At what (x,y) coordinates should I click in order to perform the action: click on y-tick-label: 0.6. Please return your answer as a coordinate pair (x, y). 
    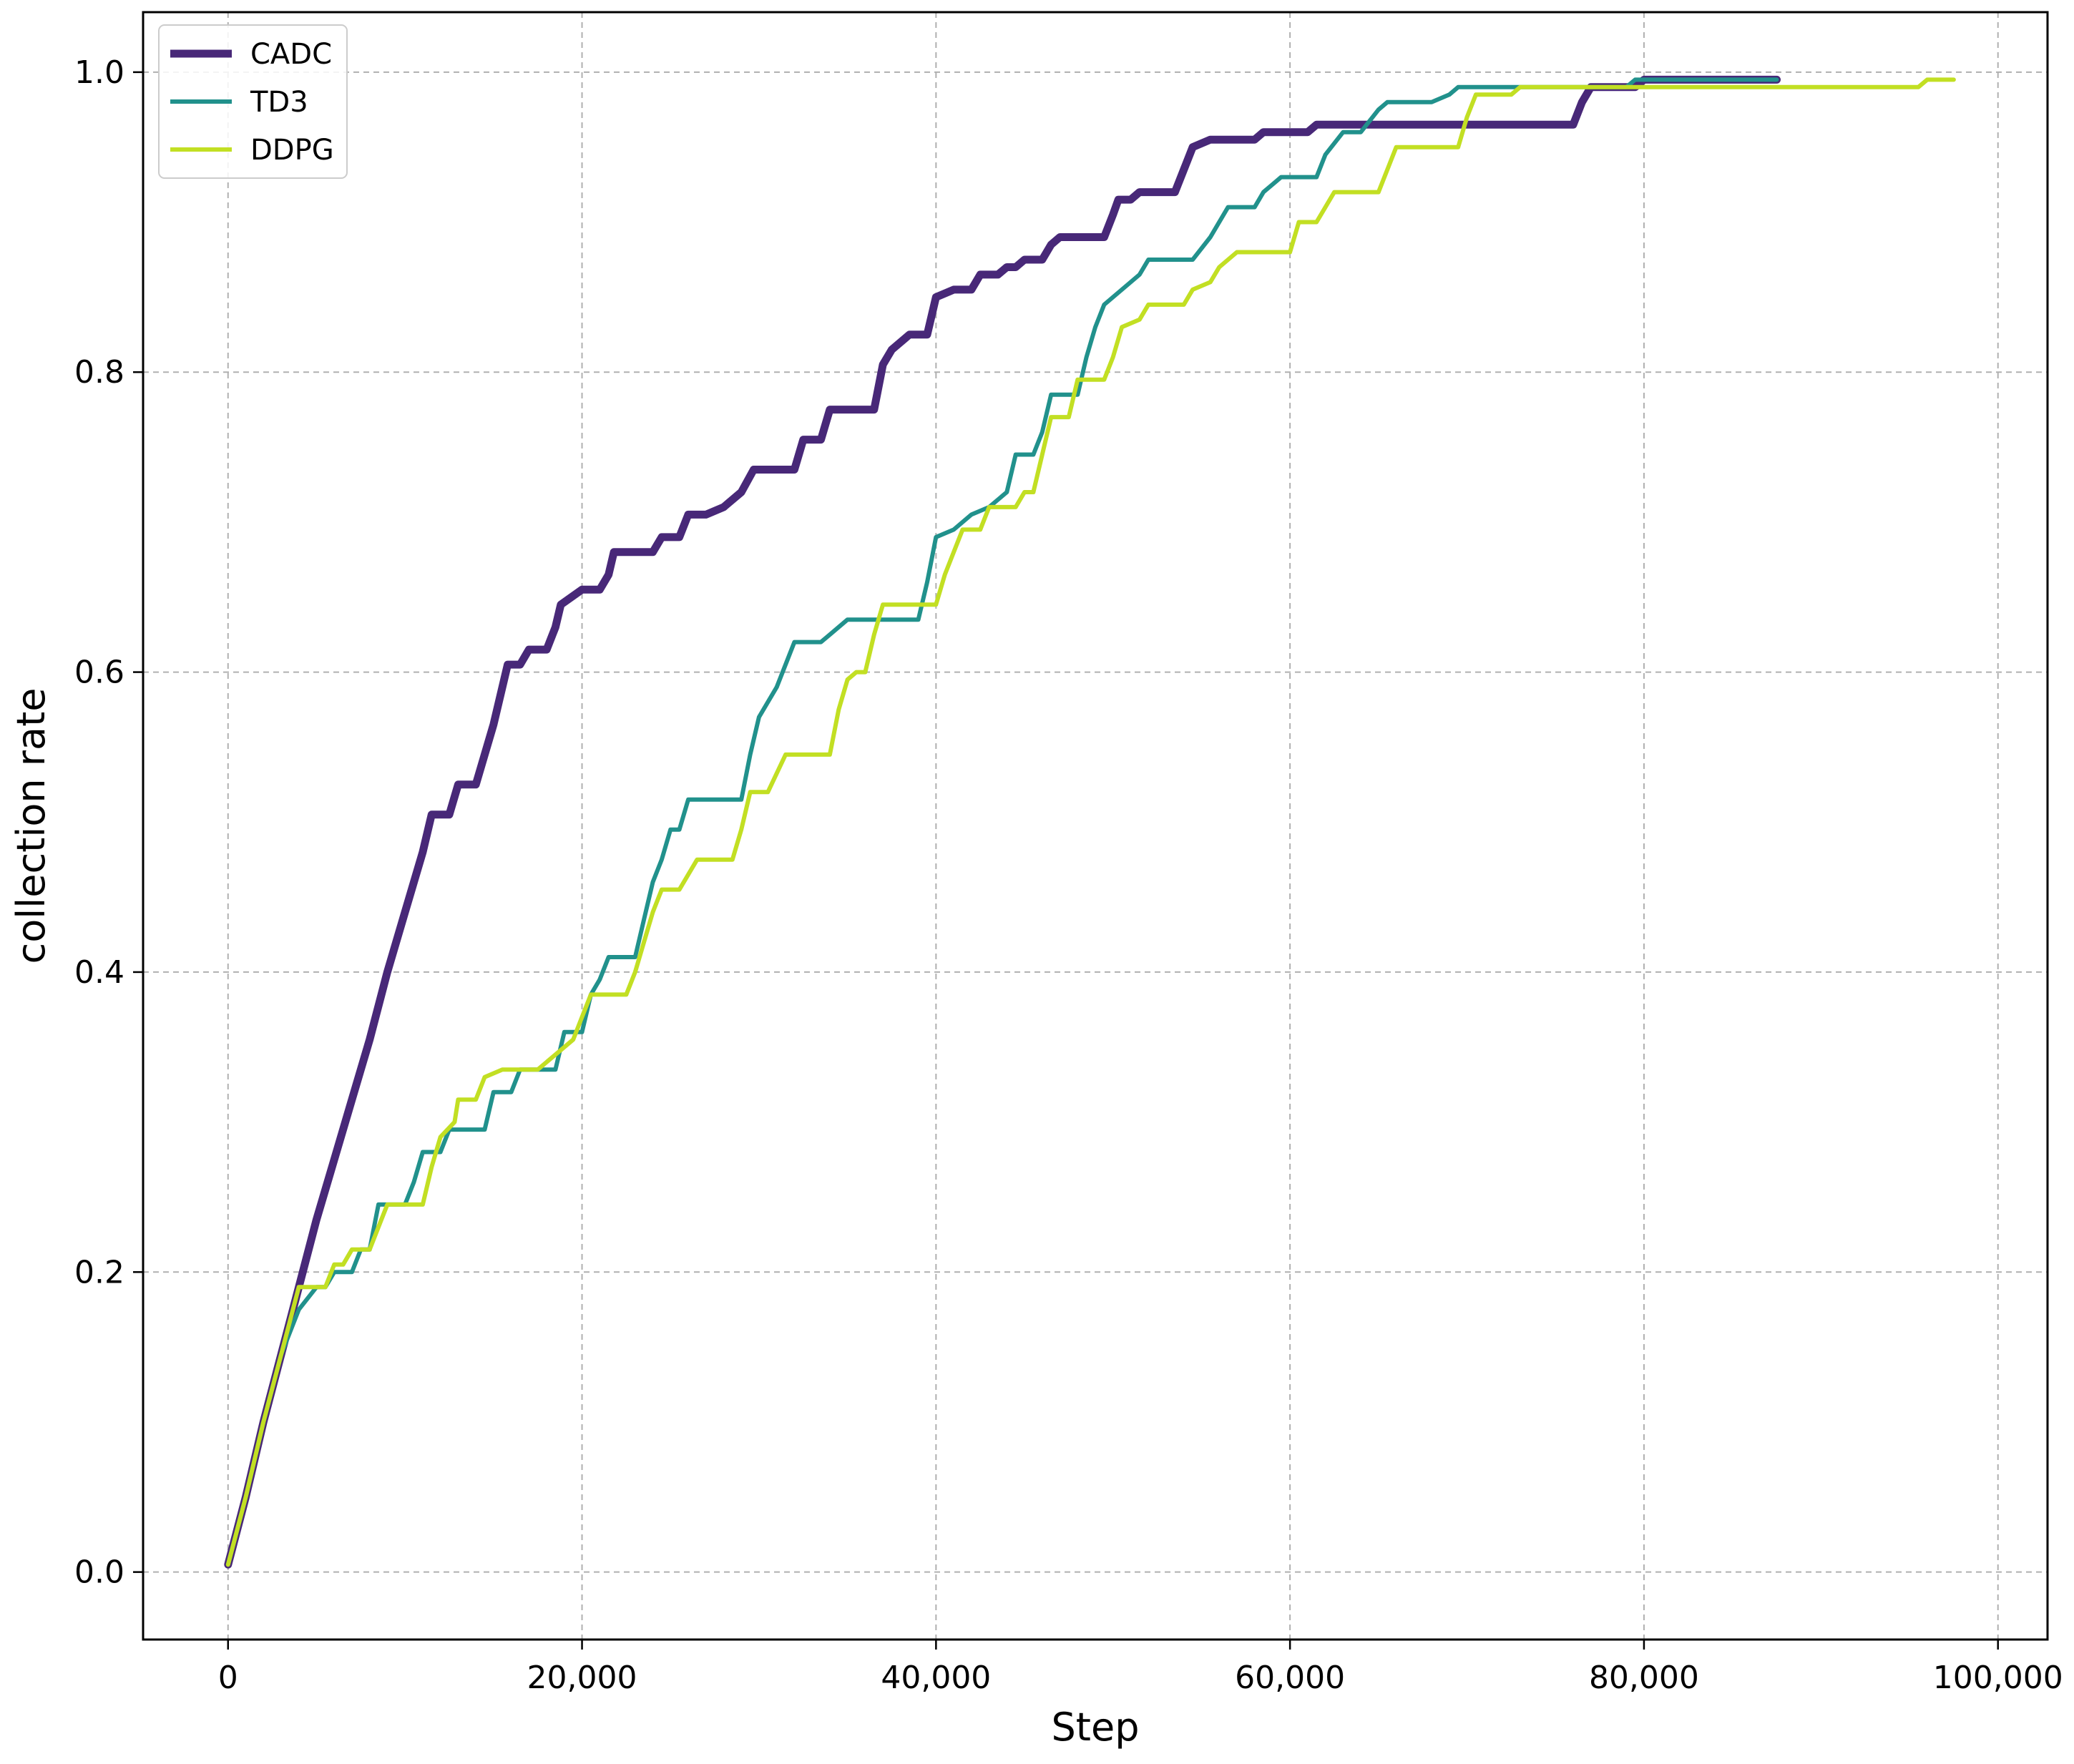
    Looking at the image, I should click on (99, 673).